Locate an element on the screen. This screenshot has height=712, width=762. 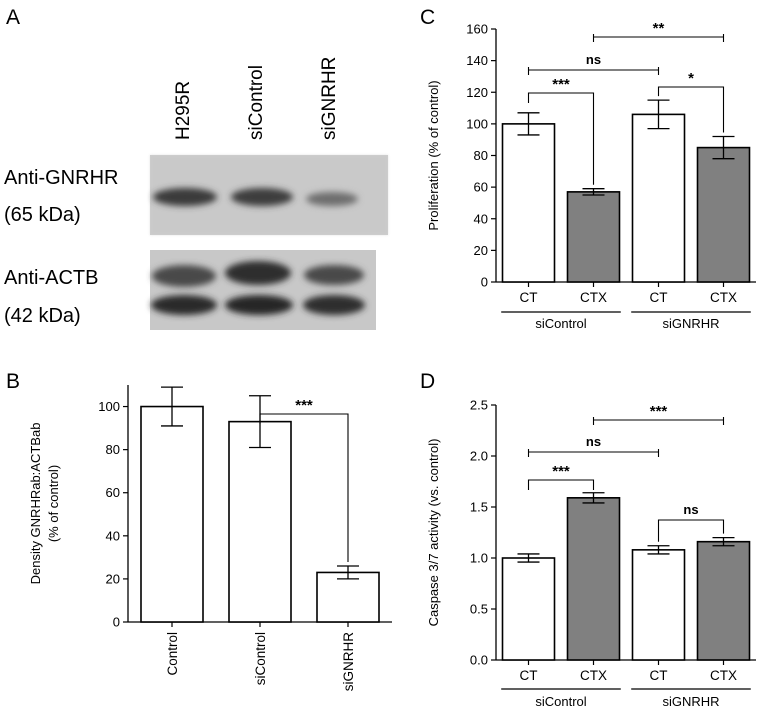
panel-d-letter: D is located at coordinates (427, 381).